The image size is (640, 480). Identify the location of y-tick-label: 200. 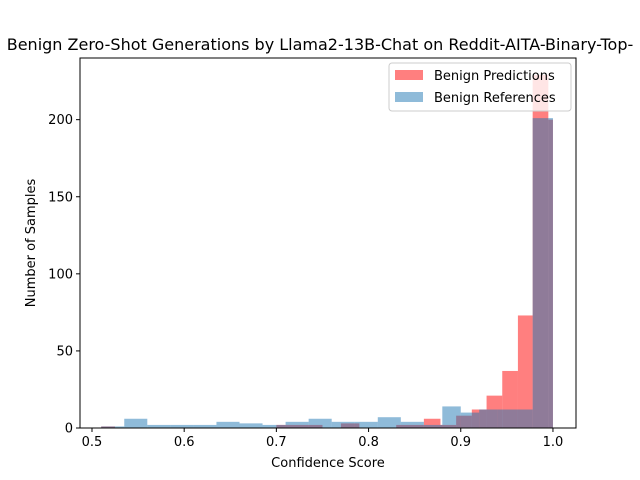
(60, 120).